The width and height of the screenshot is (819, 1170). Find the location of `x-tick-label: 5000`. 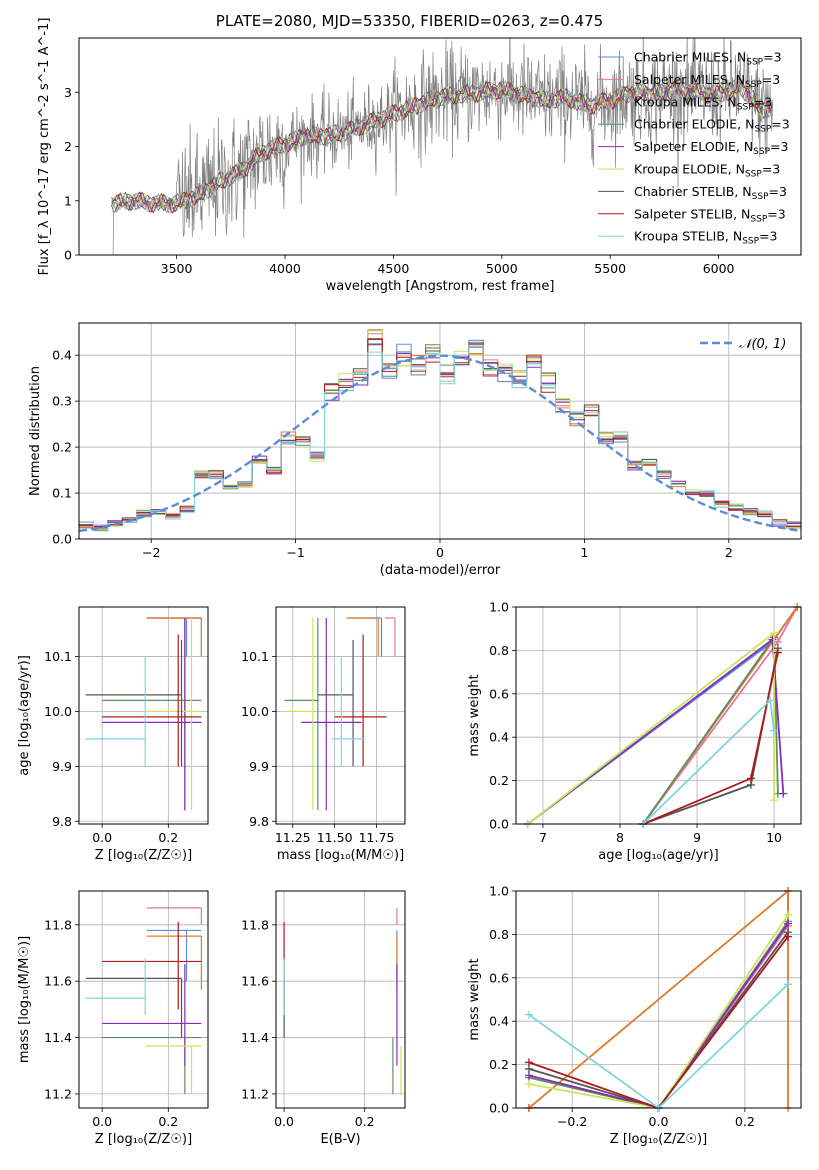

x-tick-label: 5000 is located at coordinates (502, 268).